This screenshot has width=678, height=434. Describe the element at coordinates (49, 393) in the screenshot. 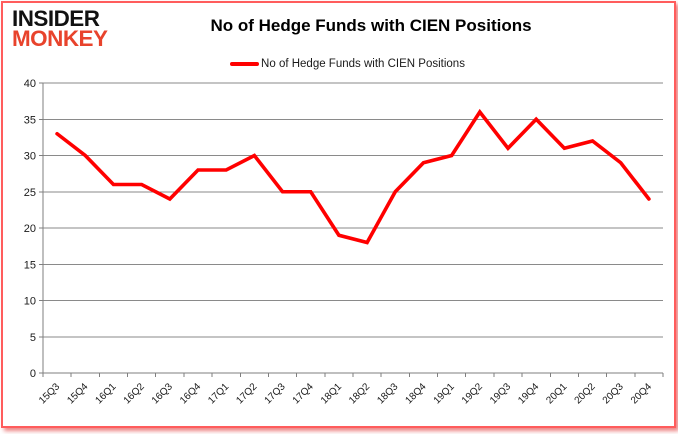

I see `x-tick-label: 15Q3` at that location.